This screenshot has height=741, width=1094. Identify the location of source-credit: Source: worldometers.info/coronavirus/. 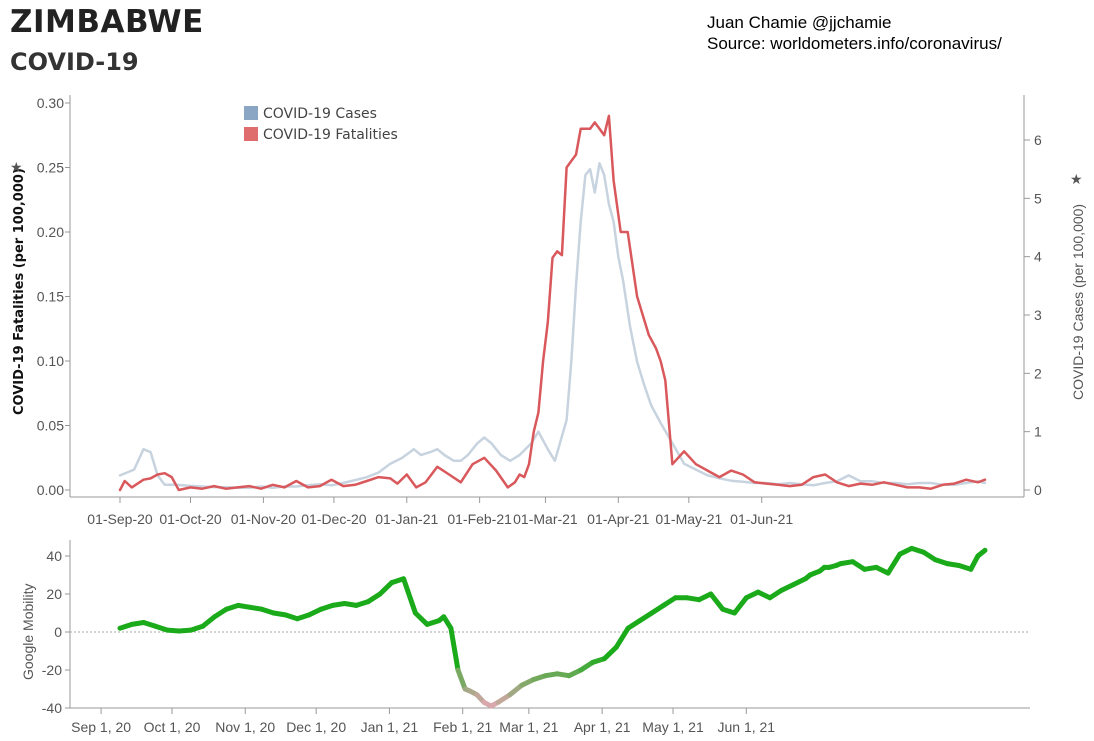
(854, 43).